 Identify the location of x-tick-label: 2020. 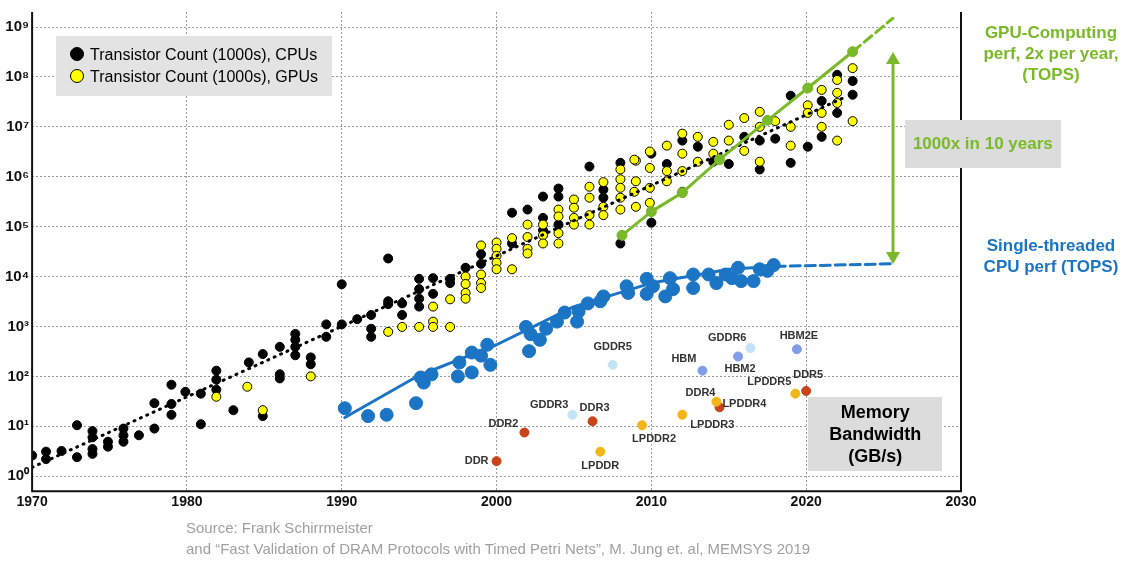
(806, 501).